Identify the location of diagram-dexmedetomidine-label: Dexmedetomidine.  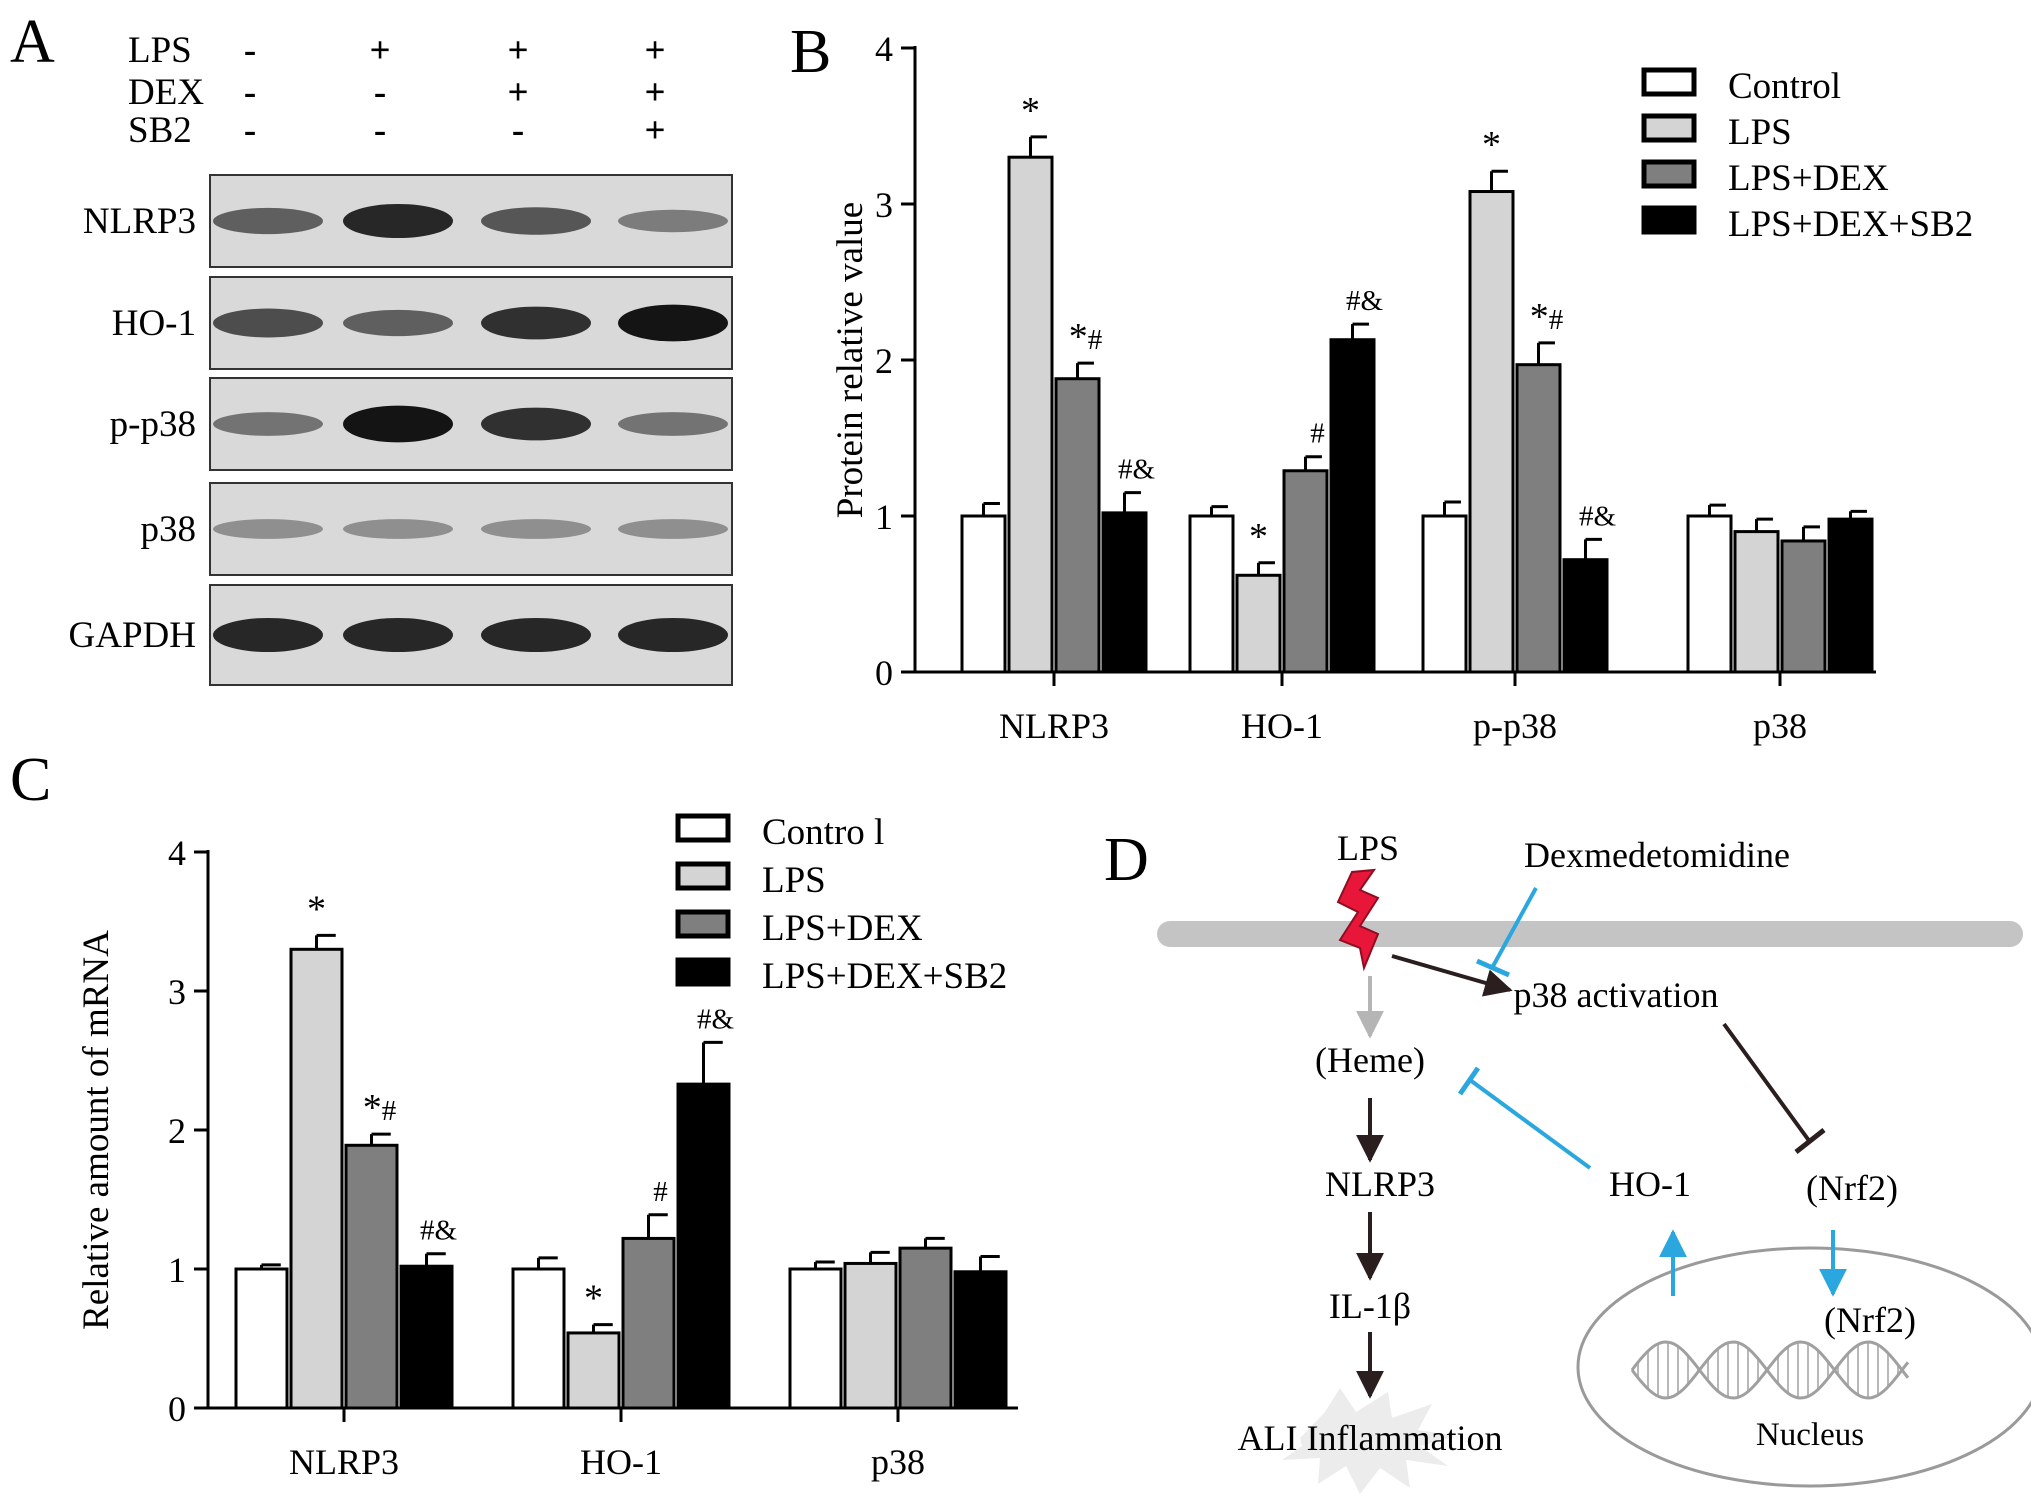
(1657, 855).